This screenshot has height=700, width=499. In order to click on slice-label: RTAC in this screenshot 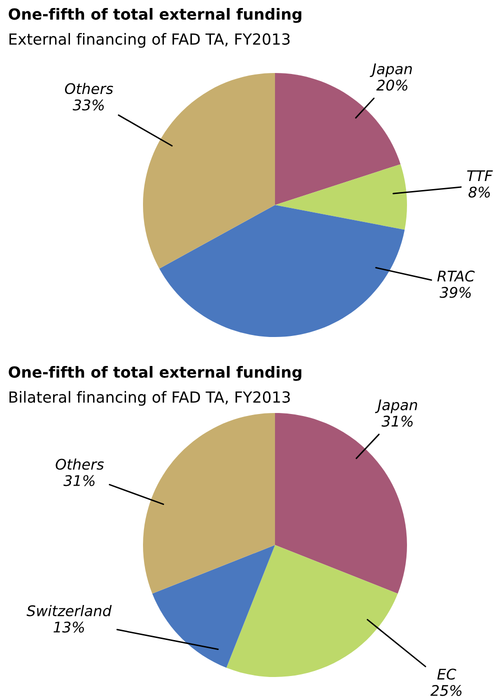, I will do `click(456, 276)`.